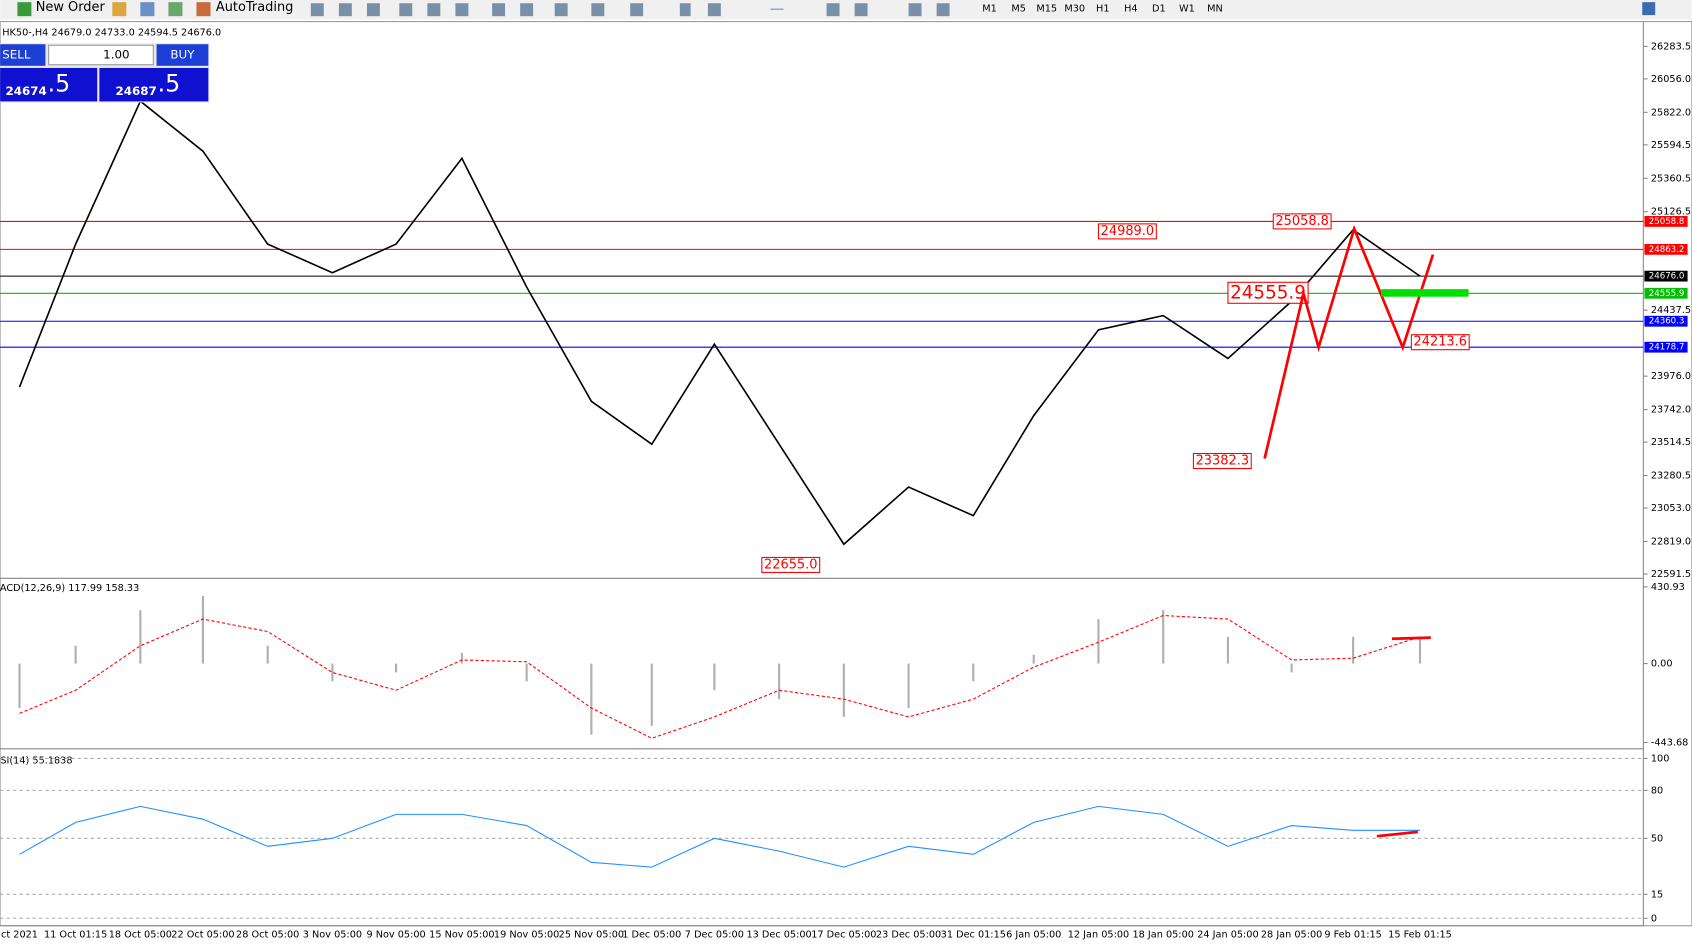 The width and height of the screenshot is (1692, 947). What do you see at coordinates (69, 588) in the screenshot?
I see `macd-header: MACD(12,26,9) 117.99 158.33` at bounding box center [69, 588].